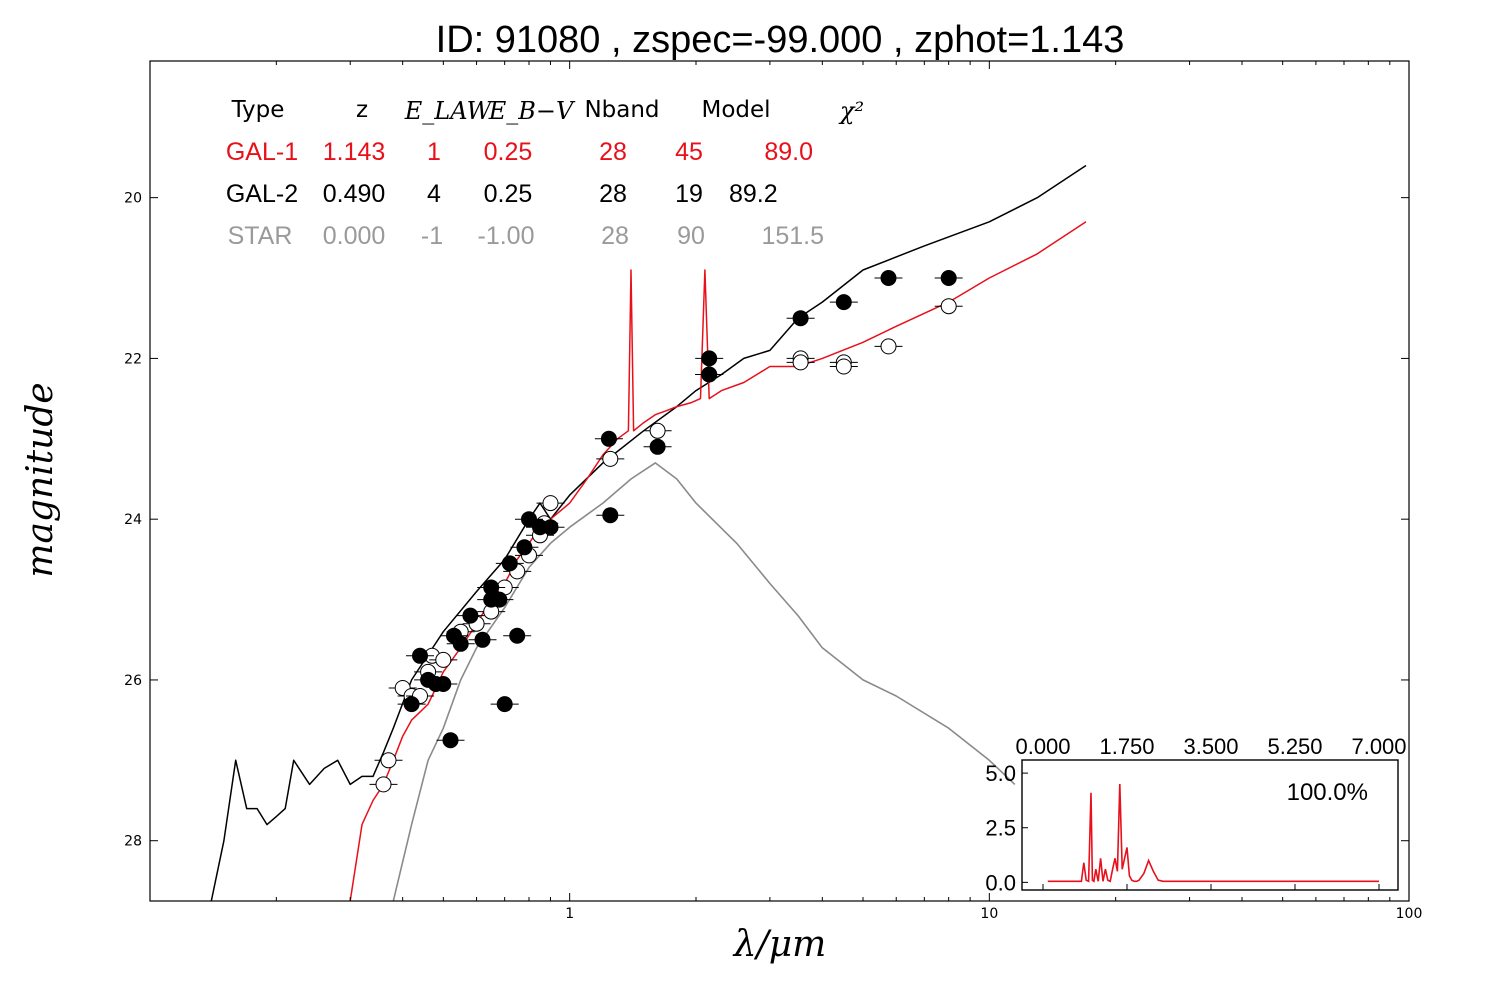  I want to click on inset-x-tick-label: 1.750, so click(1126, 746).